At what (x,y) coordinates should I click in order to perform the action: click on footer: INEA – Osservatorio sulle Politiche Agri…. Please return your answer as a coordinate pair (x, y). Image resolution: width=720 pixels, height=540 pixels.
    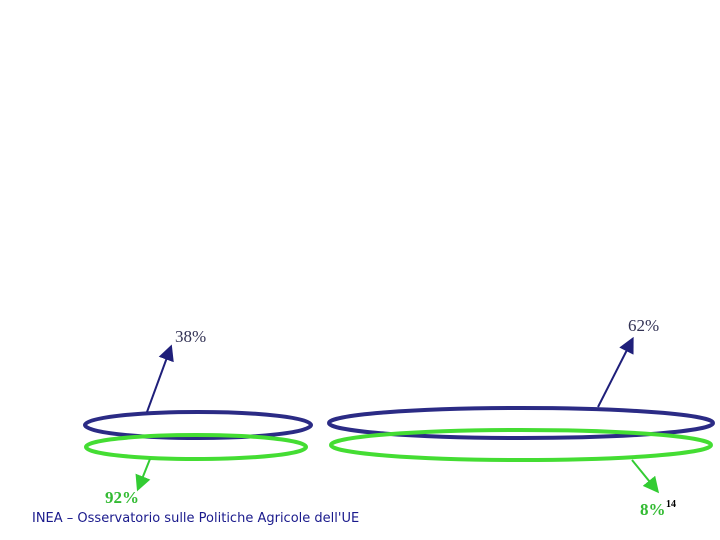
    Looking at the image, I should click on (195, 518).